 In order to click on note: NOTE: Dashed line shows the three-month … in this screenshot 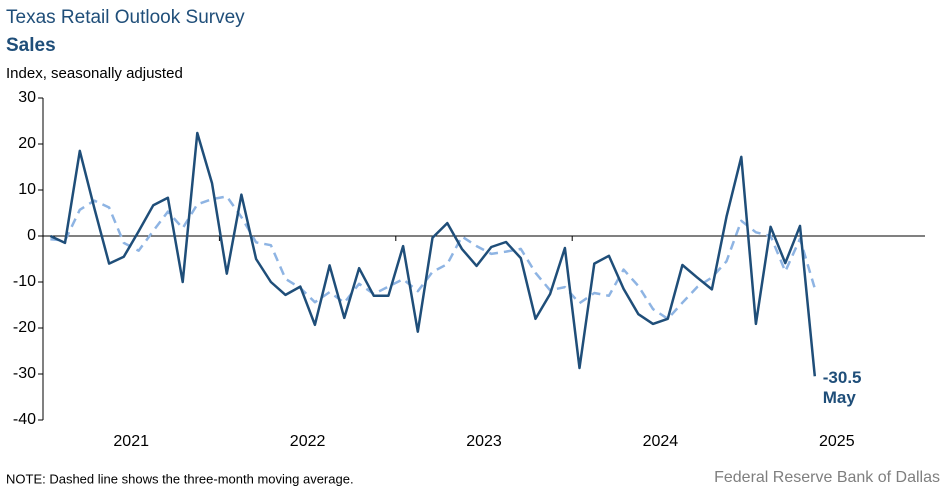, I will do `click(180, 478)`.